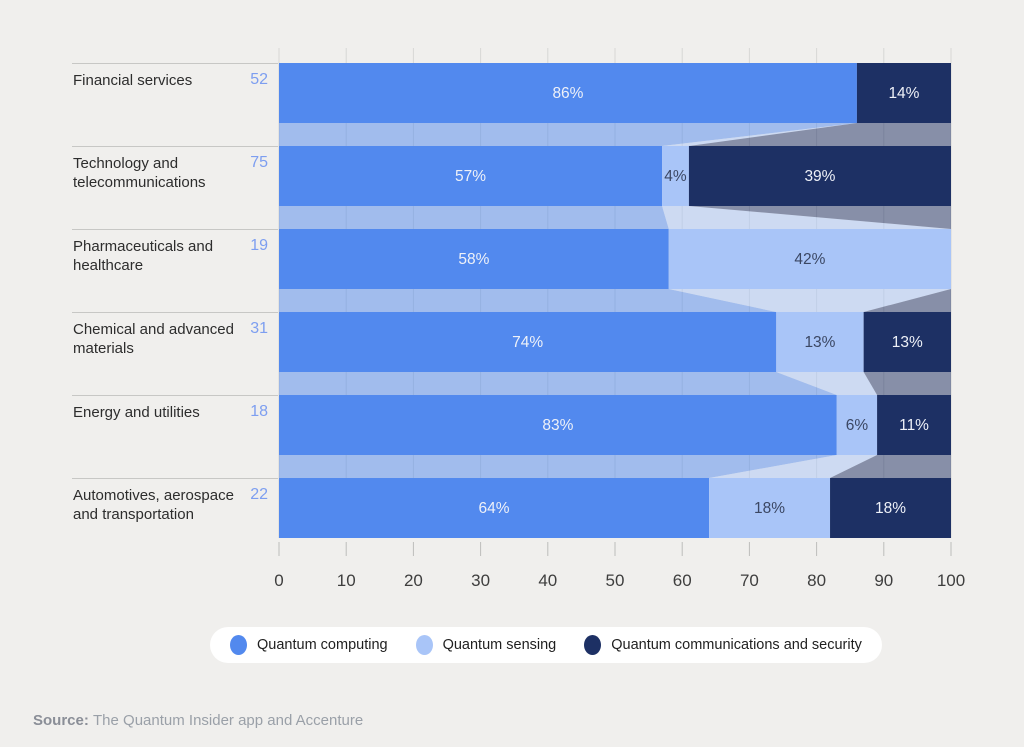 This screenshot has width=1024, height=747. Describe the element at coordinates (615, 580) in the screenshot. I see `x-axis-tick-label: 50` at that location.